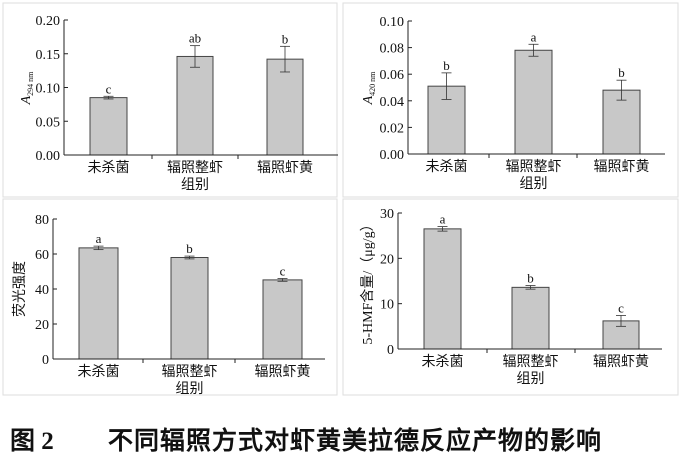 The height and width of the screenshot is (459, 682). What do you see at coordinates (392, 49) in the screenshot?
I see `y-tick-label: 0.08` at bounding box center [392, 49].